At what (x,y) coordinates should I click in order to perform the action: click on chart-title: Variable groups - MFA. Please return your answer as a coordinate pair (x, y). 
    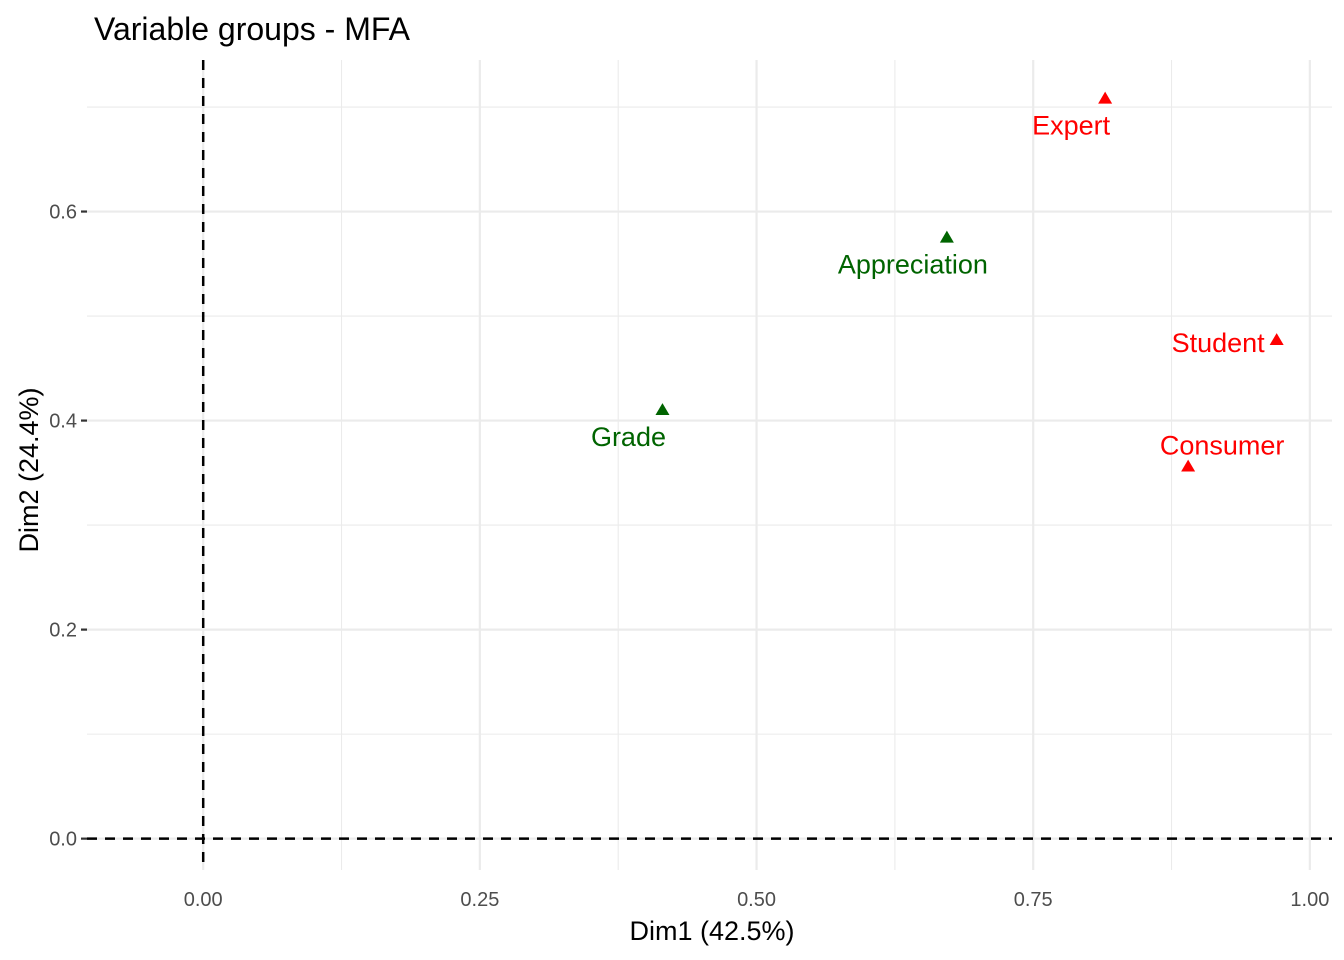
    Looking at the image, I should click on (252, 29).